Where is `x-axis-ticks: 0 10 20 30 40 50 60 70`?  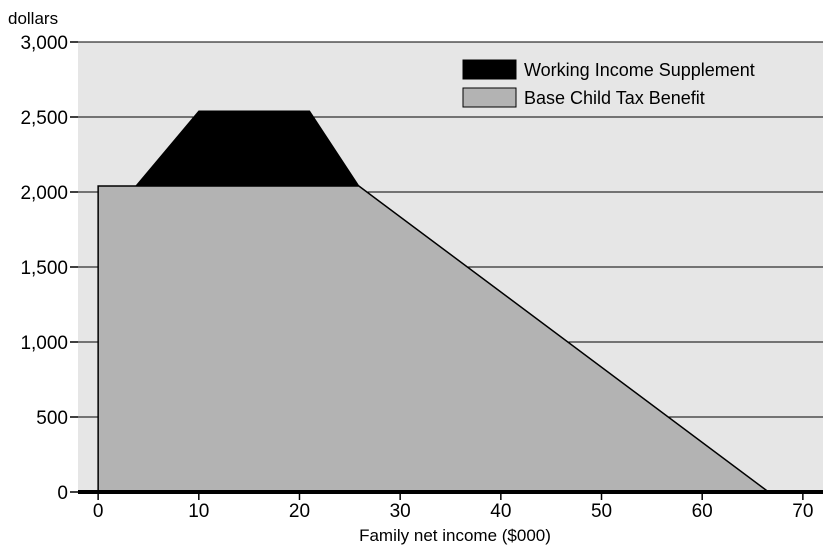 x-axis-ticks: 0 10 20 30 40 50 60 70 is located at coordinates (453, 507).